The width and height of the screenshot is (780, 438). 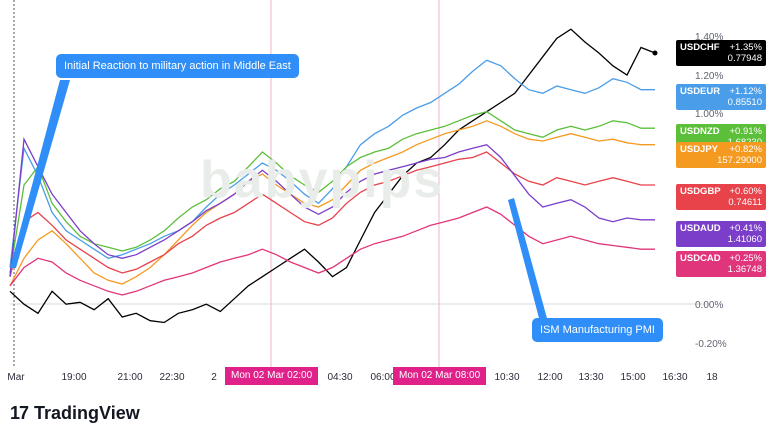 What do you see at coordinates (746, 228) in the screenshot?
I see `tag-change: +0.41%` at bounding box center [746, 228].